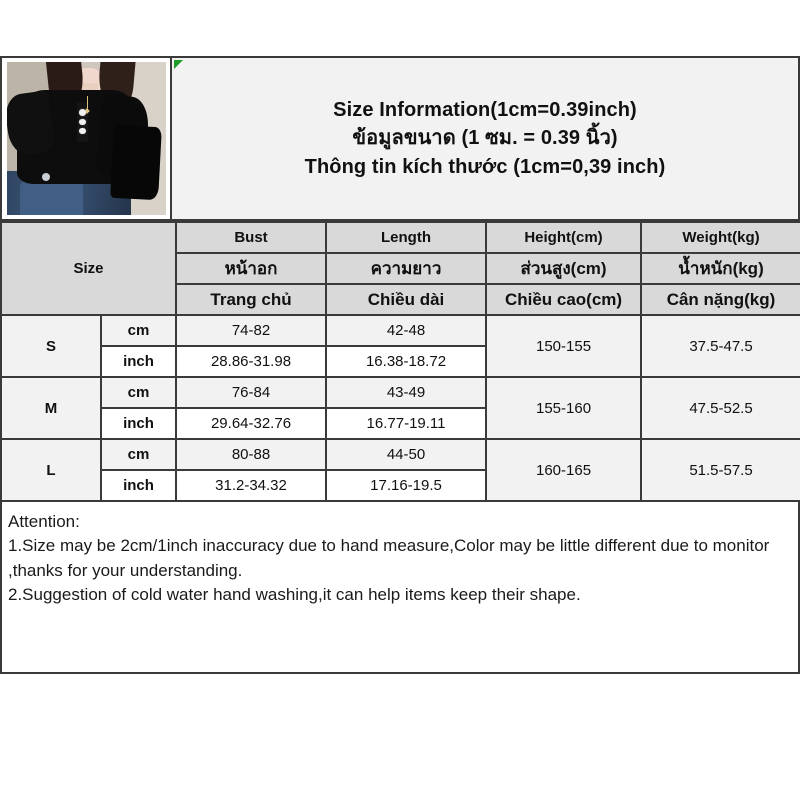  Describe the element at coordinates (45, 177) in the screenshot. I see `photo-jeans-button` at that location.